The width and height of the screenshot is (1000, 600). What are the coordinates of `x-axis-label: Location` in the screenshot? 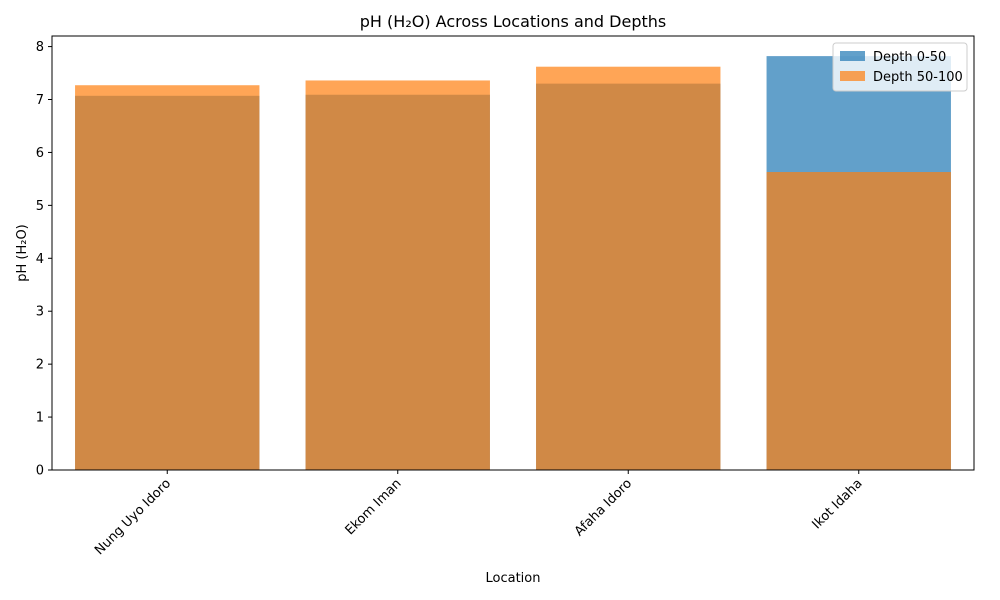 It's located at (513, 578).